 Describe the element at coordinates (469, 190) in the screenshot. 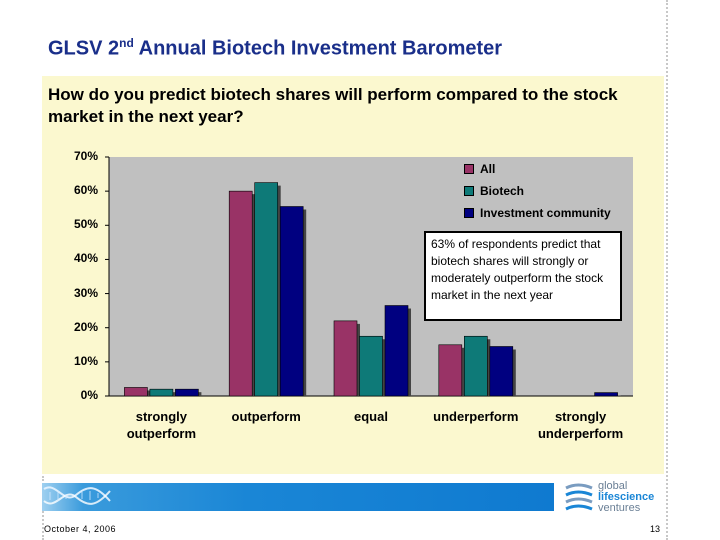

I see `legend-swatch-biotech` at that location.